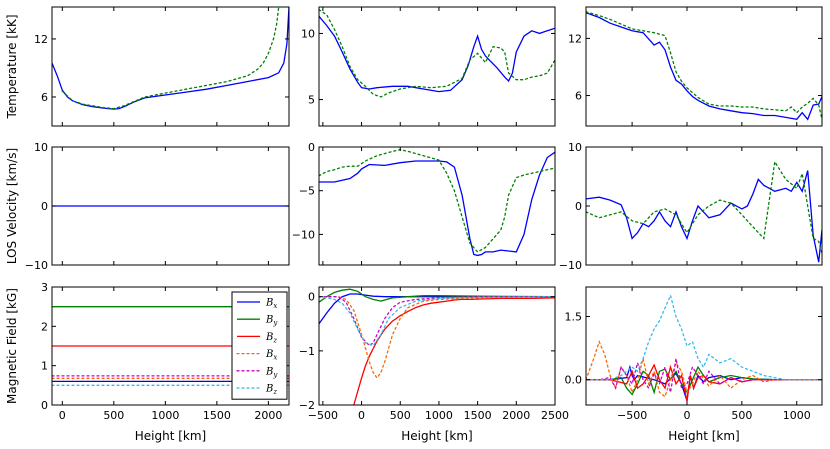 This screenshot has width=830, height=449. I want to click on y-tick-label: −1, so click(307, 351).